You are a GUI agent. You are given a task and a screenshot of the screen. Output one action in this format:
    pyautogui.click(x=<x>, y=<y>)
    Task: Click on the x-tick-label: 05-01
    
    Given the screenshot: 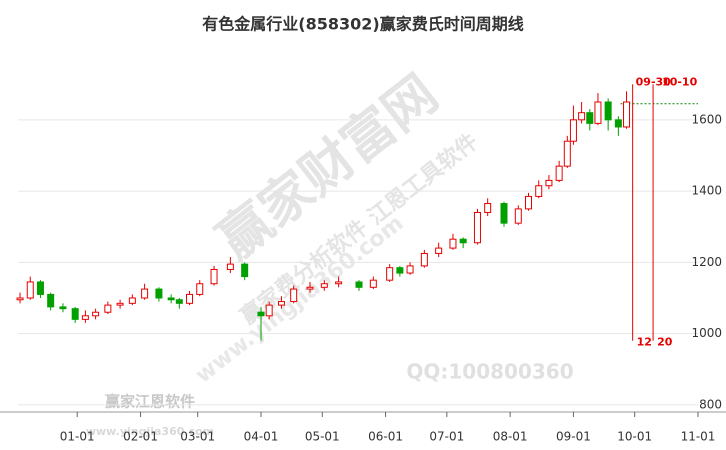 What is the action you would take?
    pyautogui.click(x=322, y=437)
    